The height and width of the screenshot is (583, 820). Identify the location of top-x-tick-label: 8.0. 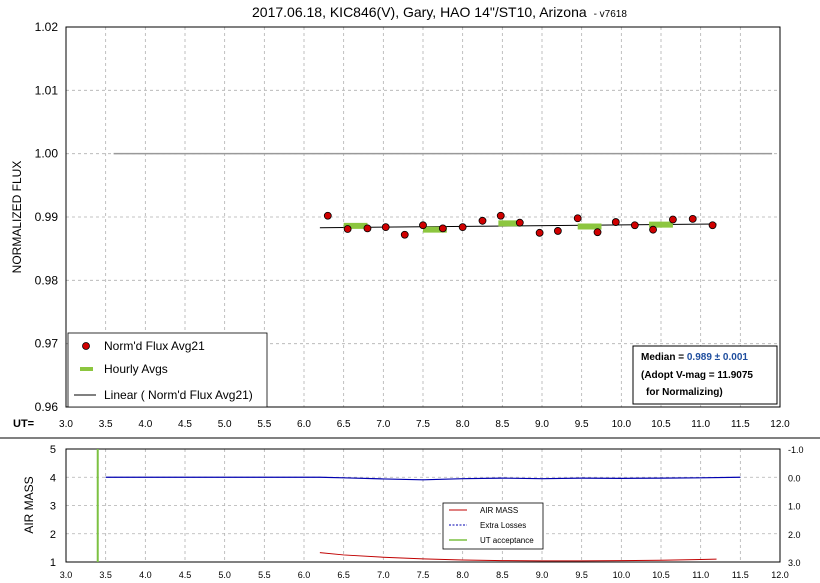
(463, 424).